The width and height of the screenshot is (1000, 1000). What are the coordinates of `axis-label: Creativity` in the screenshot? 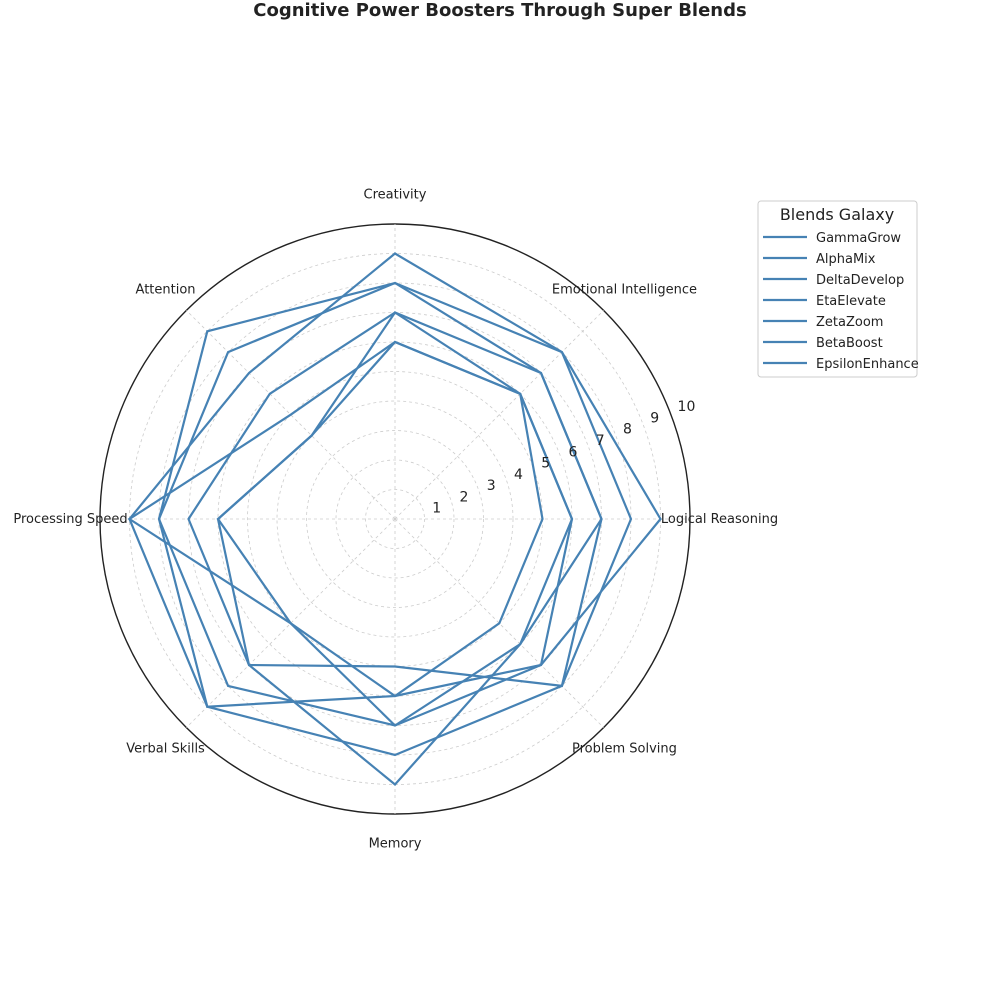 It's located at (395, 195).